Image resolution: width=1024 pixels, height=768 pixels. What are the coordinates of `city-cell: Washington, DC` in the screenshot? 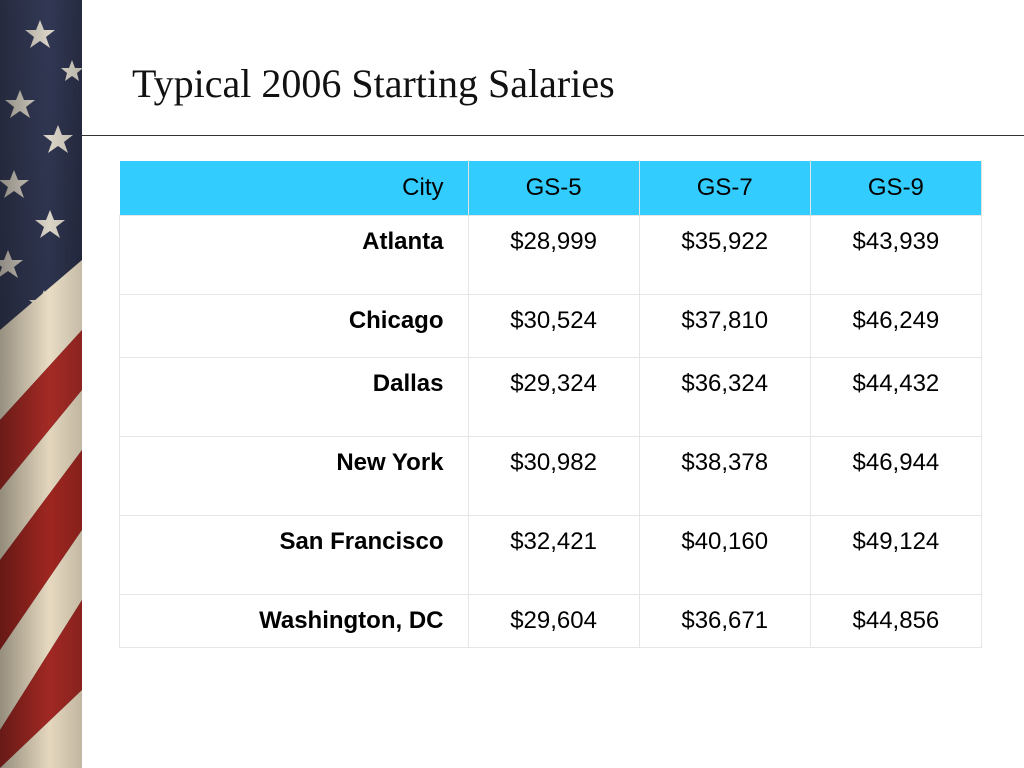 It's located at (294, 621).